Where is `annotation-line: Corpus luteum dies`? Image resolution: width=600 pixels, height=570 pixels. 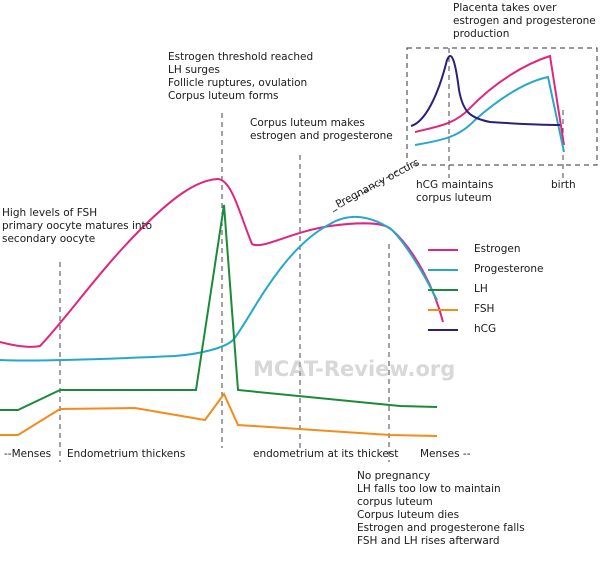 annotation-line: Corpus luteum dies is located at coordinates (408, 515).